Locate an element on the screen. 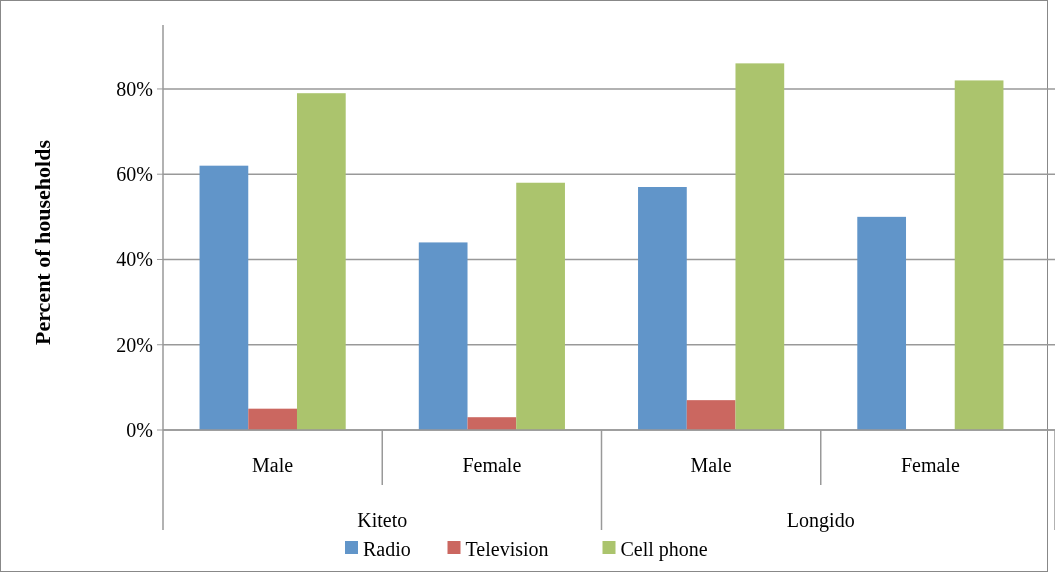 This screenshot has width=1055, height=579. y-axis-title: Percent of households is located at coordinates (42, 242).